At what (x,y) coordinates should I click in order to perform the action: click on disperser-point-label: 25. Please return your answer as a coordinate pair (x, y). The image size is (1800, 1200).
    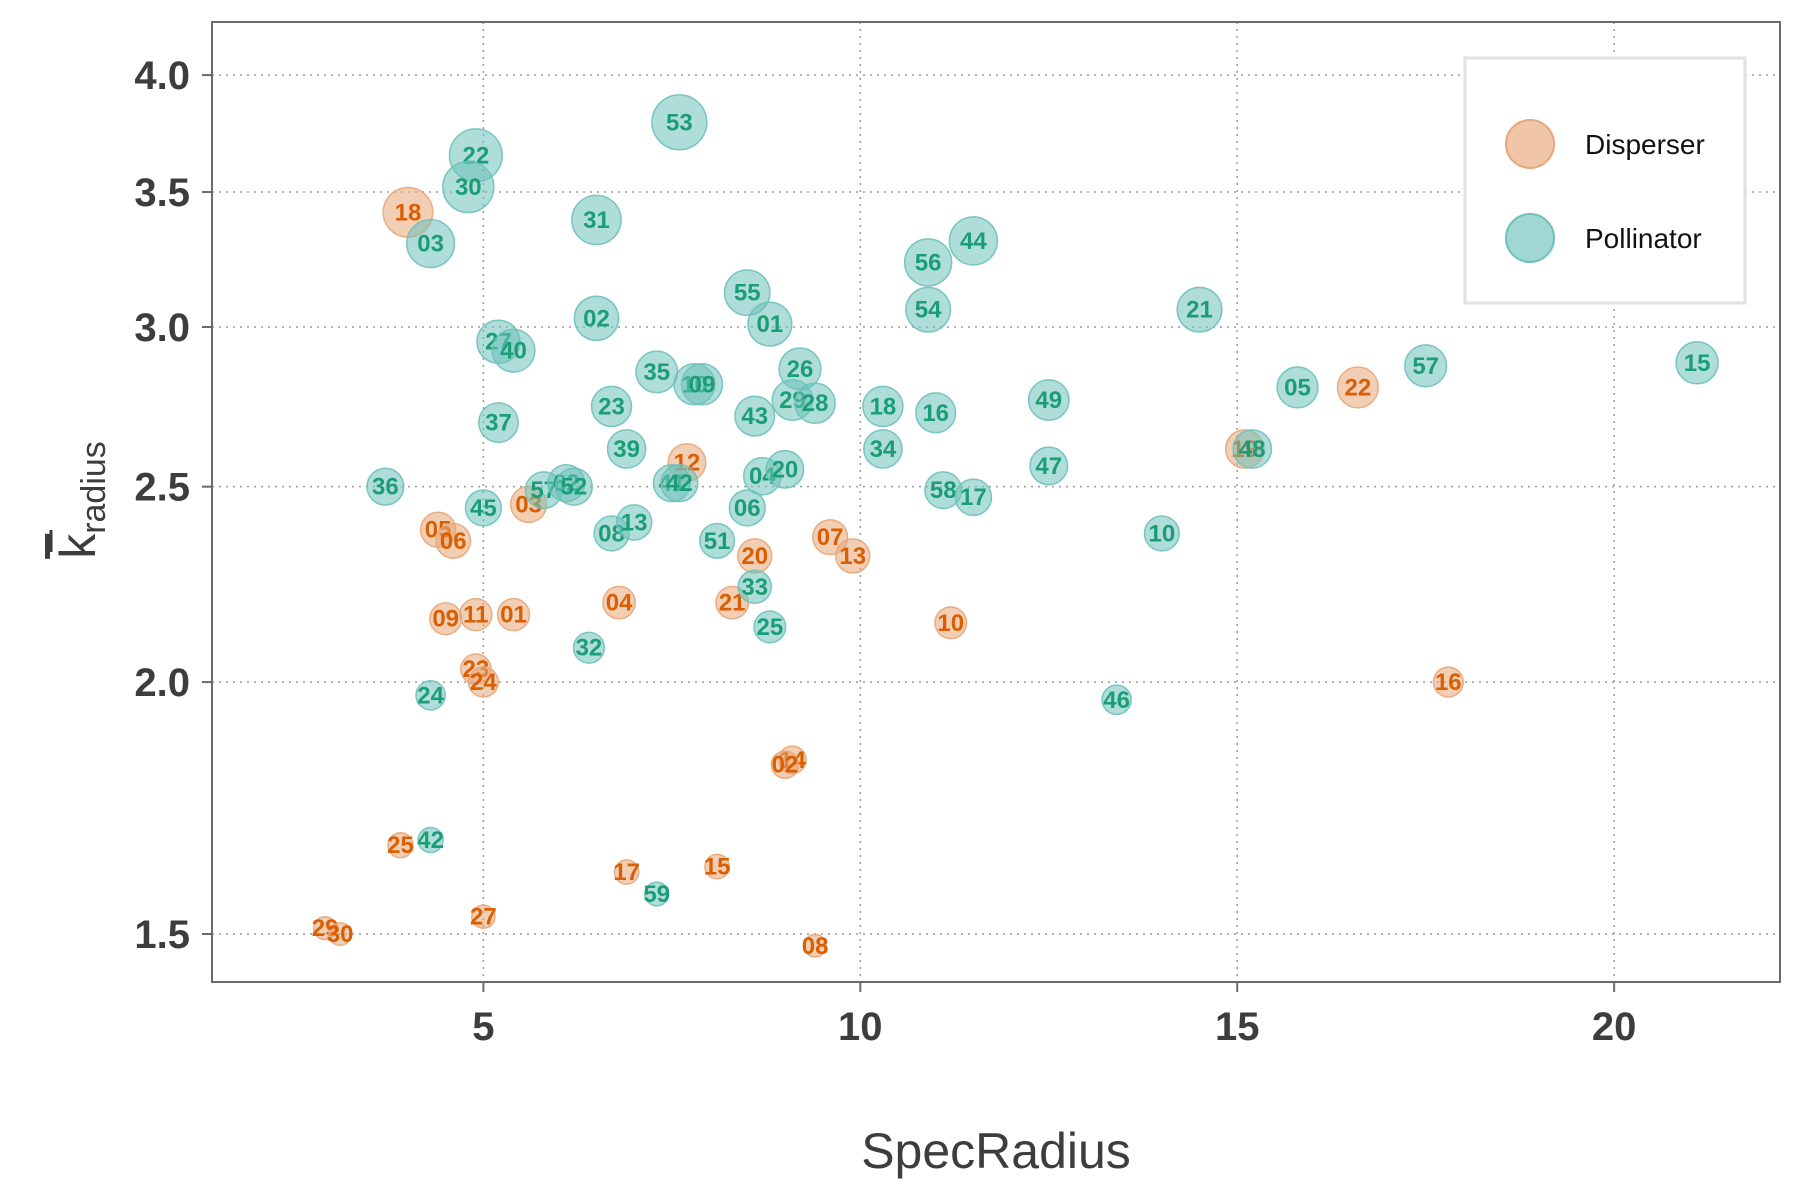
    Looking at the image, I should click on (400, 845).